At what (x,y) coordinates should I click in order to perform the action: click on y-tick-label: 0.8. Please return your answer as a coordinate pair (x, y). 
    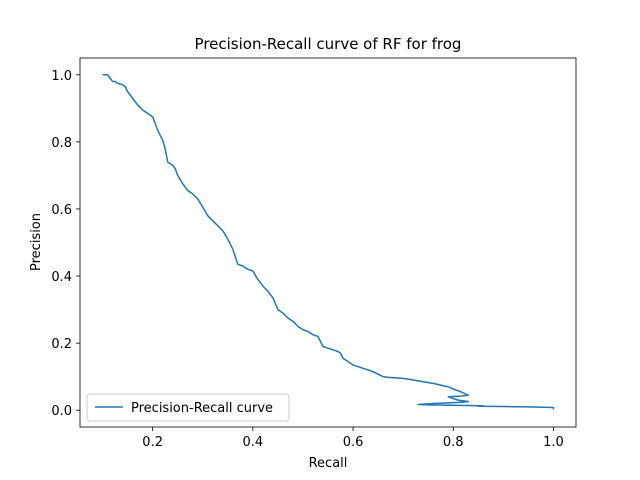
    Looking at the image, I should click on (61, 143).